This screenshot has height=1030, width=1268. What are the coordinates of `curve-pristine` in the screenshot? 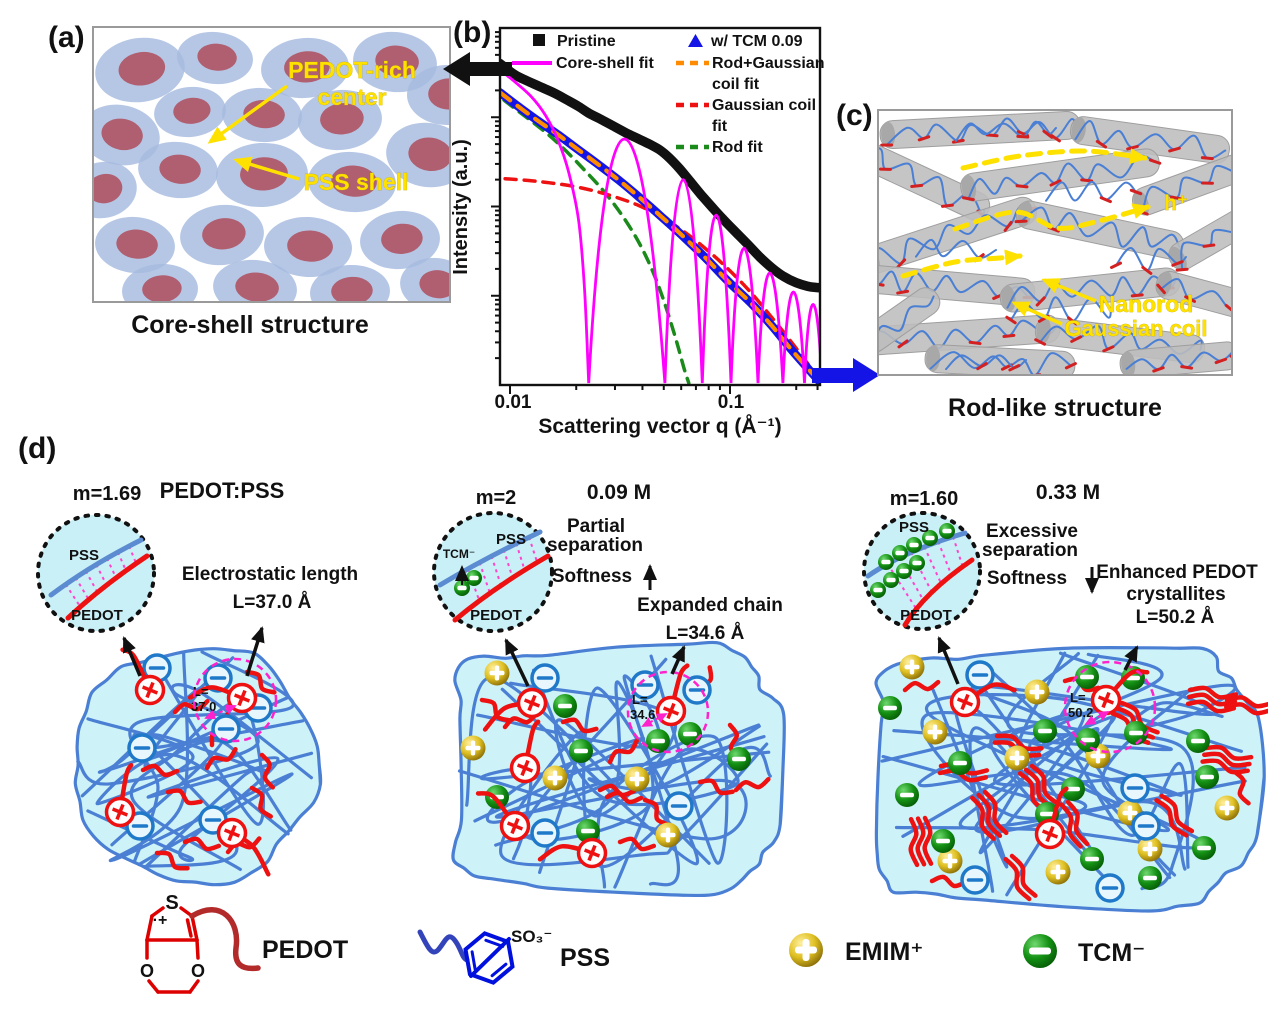 It's located at (660, 175).